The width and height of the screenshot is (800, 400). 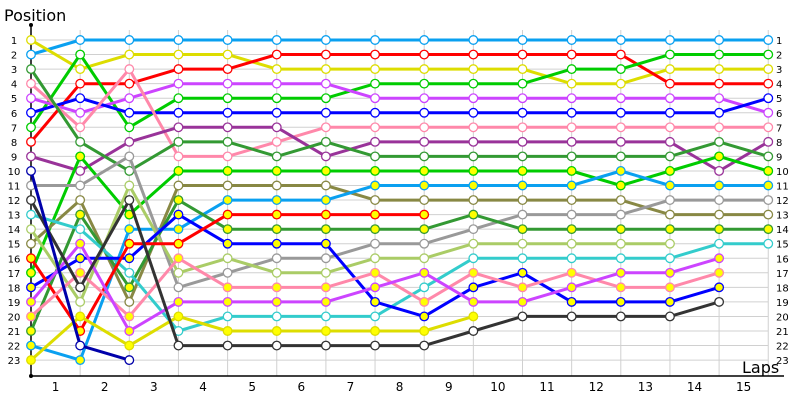 What do you see at coordinates (14, 303) in the screenshot?
I see `y-tick-label-left: 19` at bounding box center [14, 303].